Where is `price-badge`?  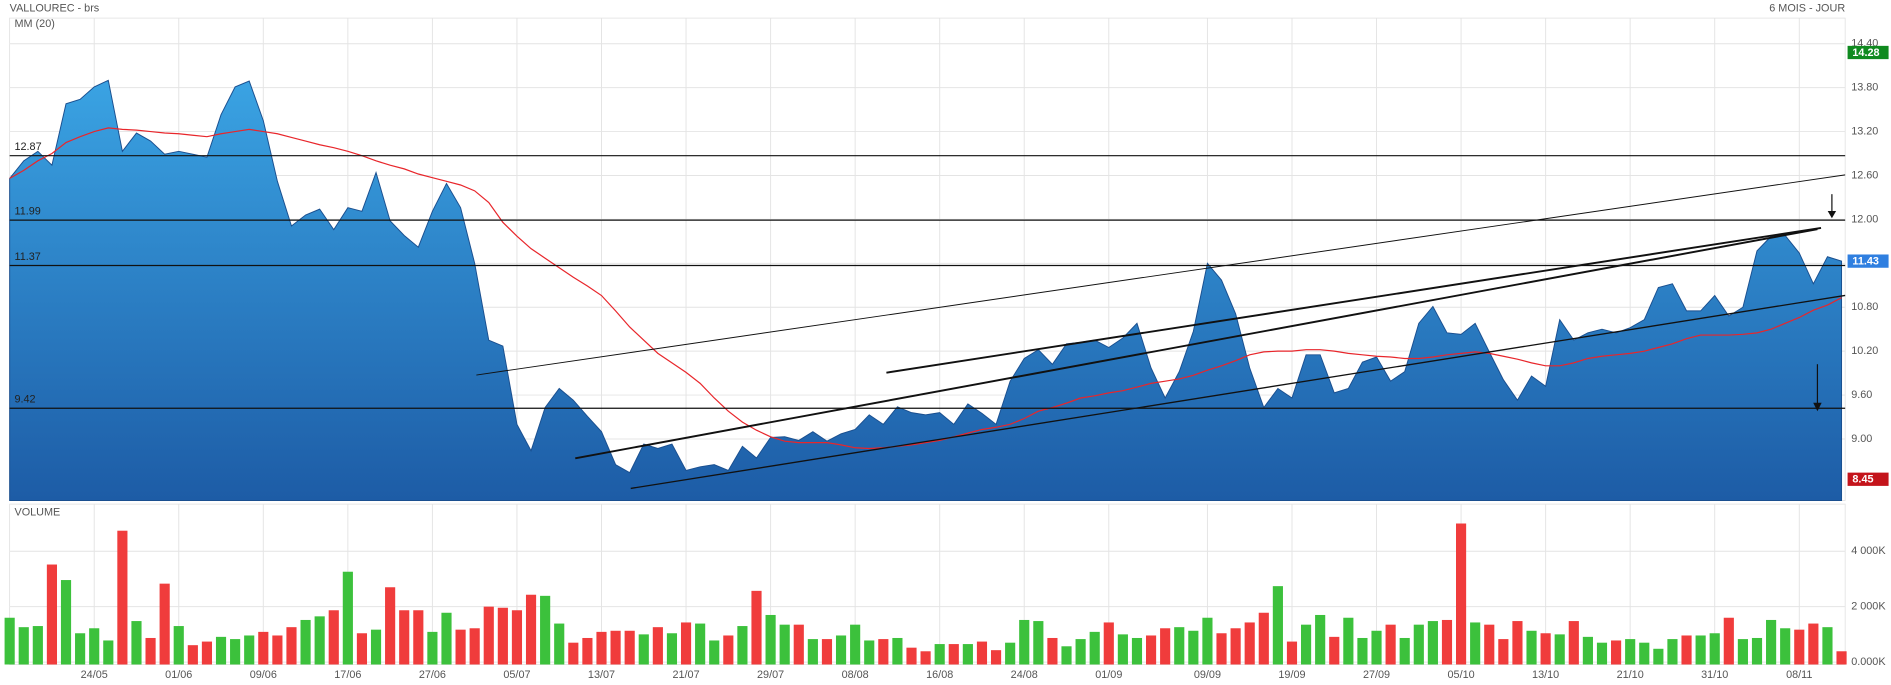 price-badge is located at coordinates (1868, 261).